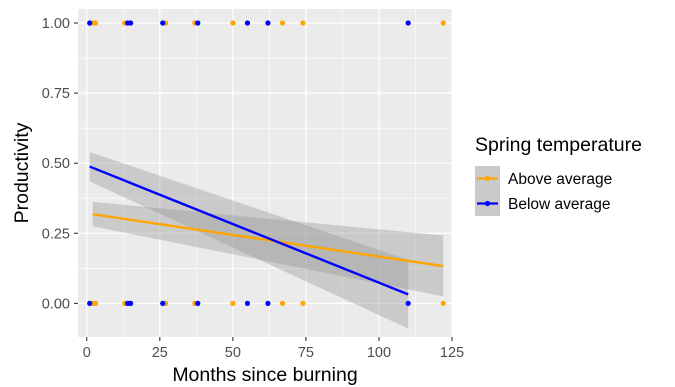  What do you see at coordinates (268, 240) in the screenshot?
I see `fit-line` at bounding box center [268, 240].